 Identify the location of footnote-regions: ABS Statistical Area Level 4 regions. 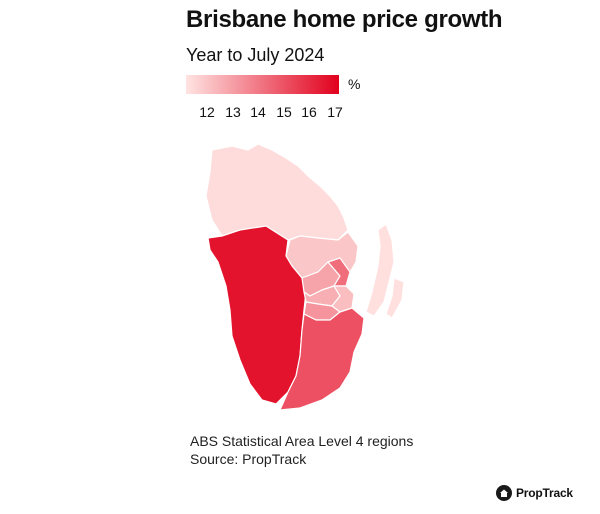
(302, 441).